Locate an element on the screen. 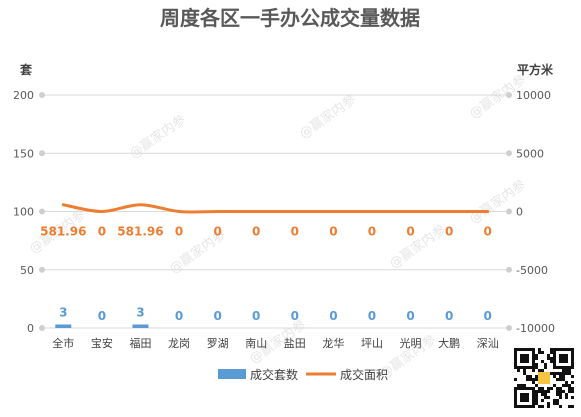  bar-series: 3 0 3 0 0 0 0 0 0 0 0 0 is located at coordinates (273, 317).